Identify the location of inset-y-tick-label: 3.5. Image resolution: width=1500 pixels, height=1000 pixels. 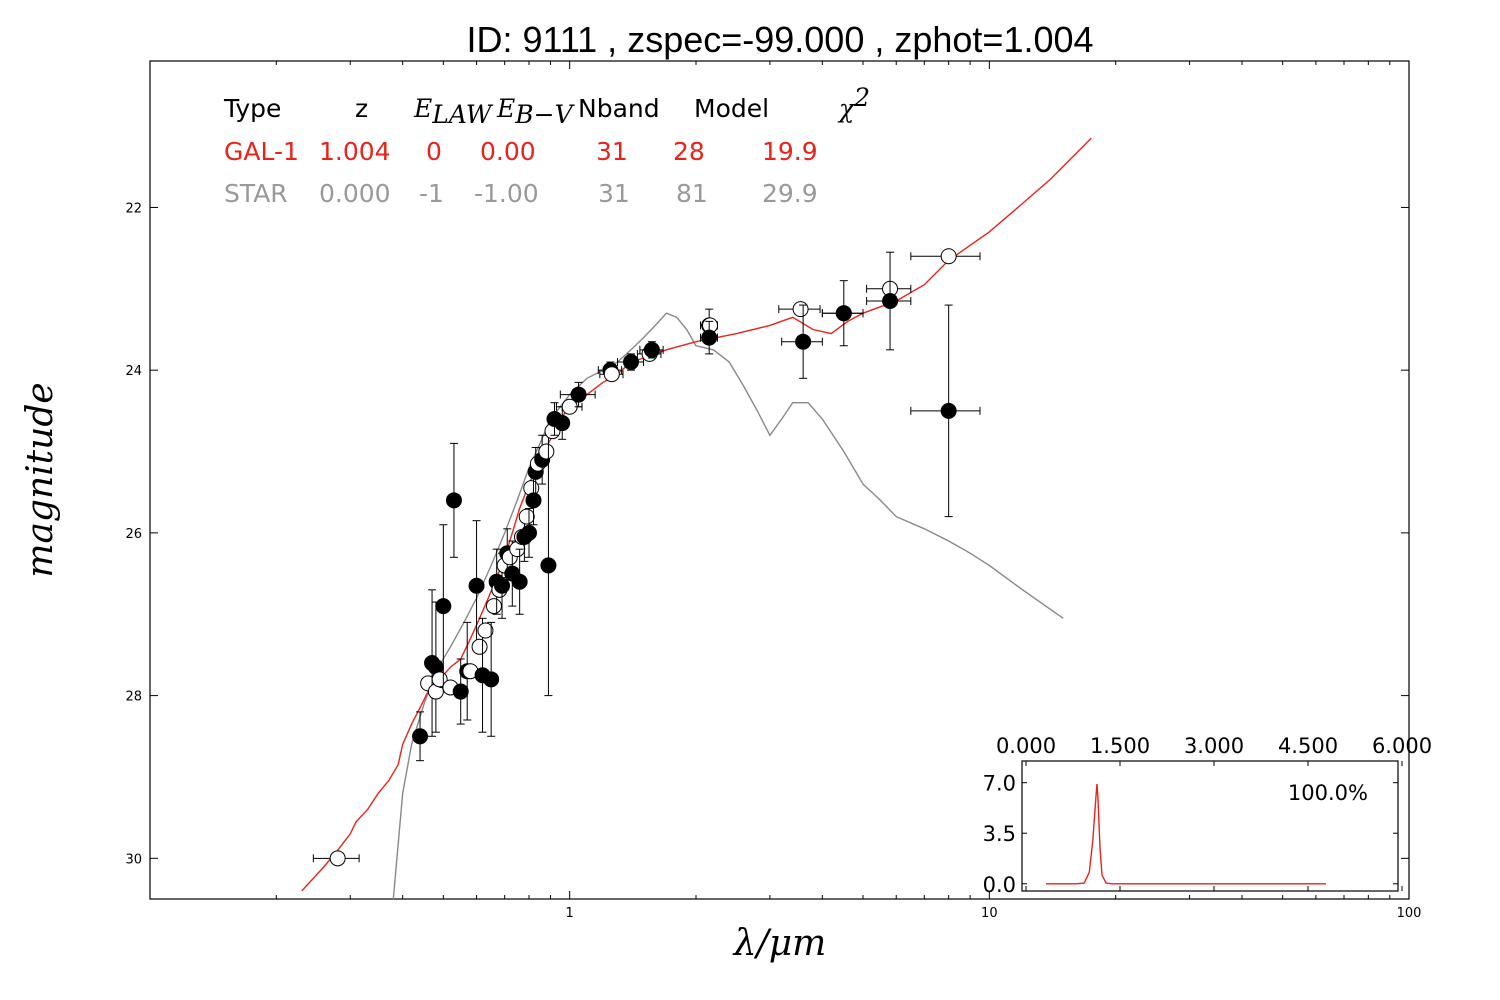
(999, 834).